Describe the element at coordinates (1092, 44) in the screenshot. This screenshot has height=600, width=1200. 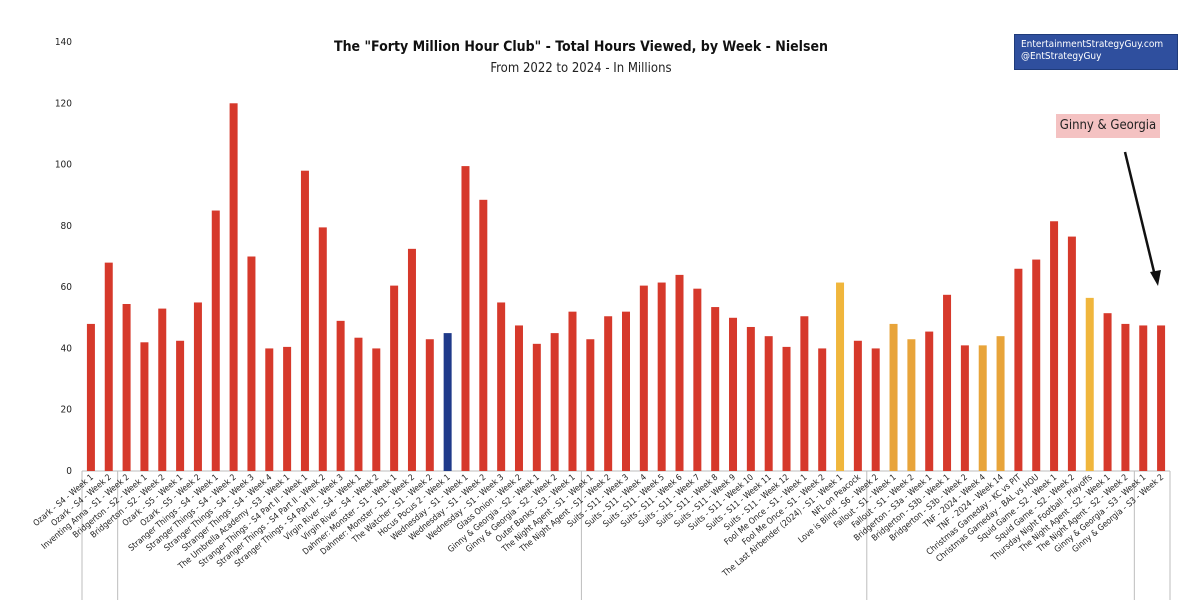
I see `credit-website: EntertainmentStrategyGuy.com` at that location.